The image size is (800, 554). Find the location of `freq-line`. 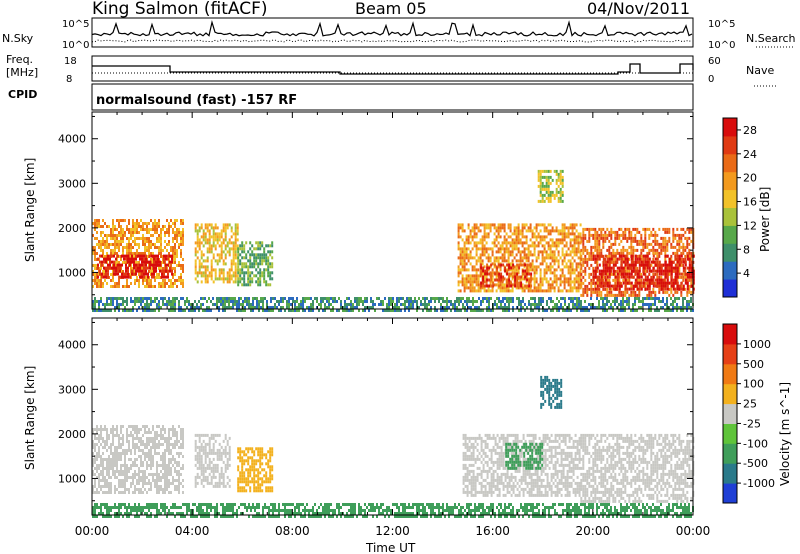

freq-line is located at coordinates (393, 69).